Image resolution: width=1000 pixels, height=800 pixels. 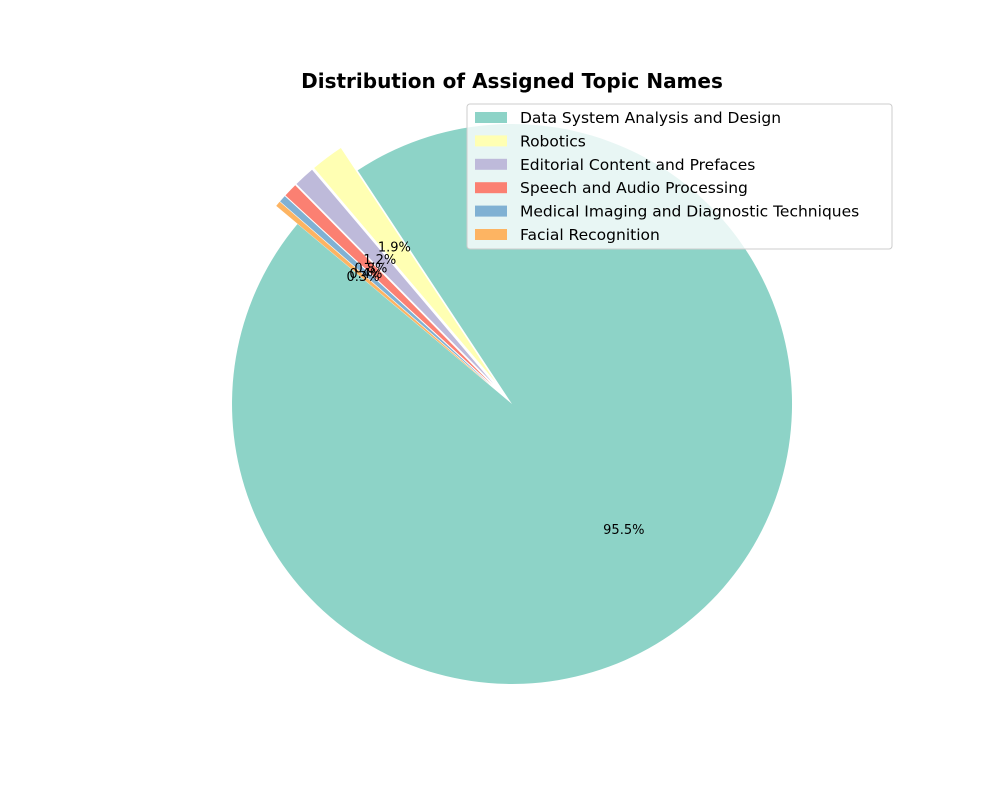 I want to click on pie-percent-label: 0.3%, so click(x=363, y=277).